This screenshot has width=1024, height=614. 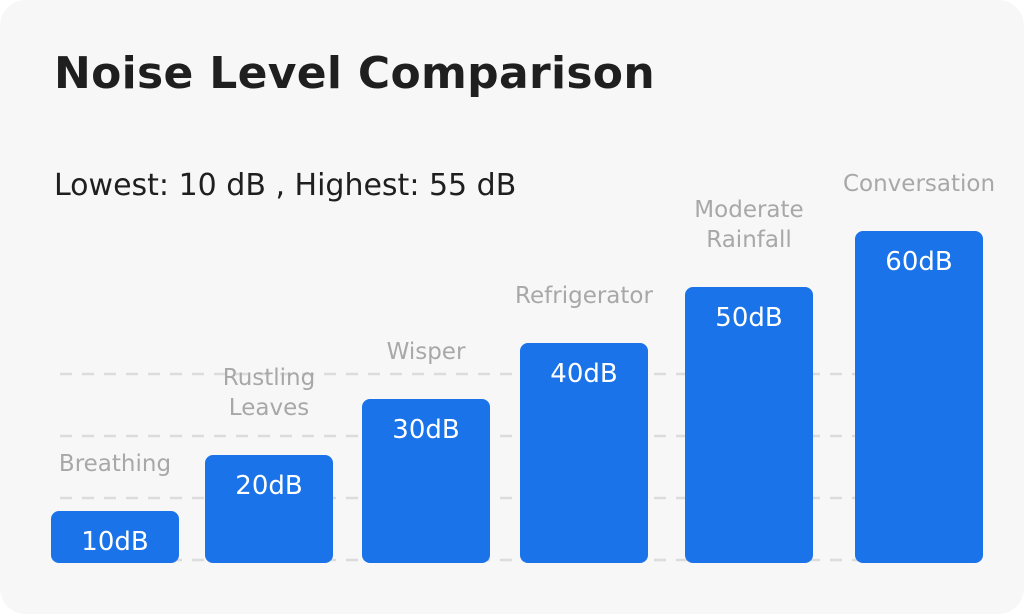 I want to click on bar-value-label: 30dB, so click(x=425, y=430).